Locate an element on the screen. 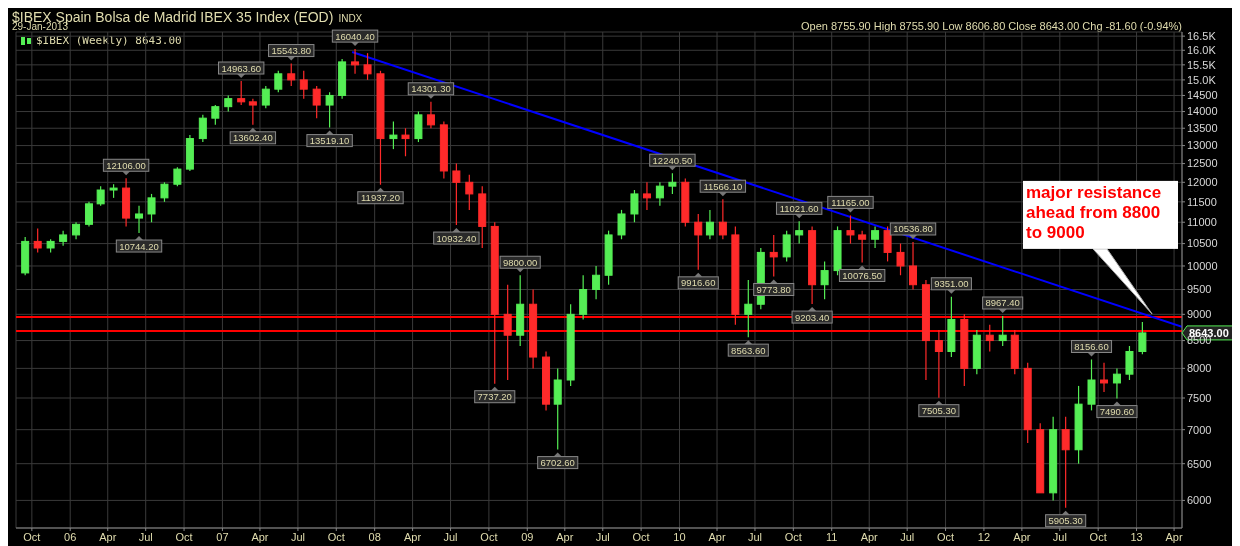 The width and height of the screenshot is (1240, 546). y-tick-label: 7500 is located at coordinates (1199, 397).